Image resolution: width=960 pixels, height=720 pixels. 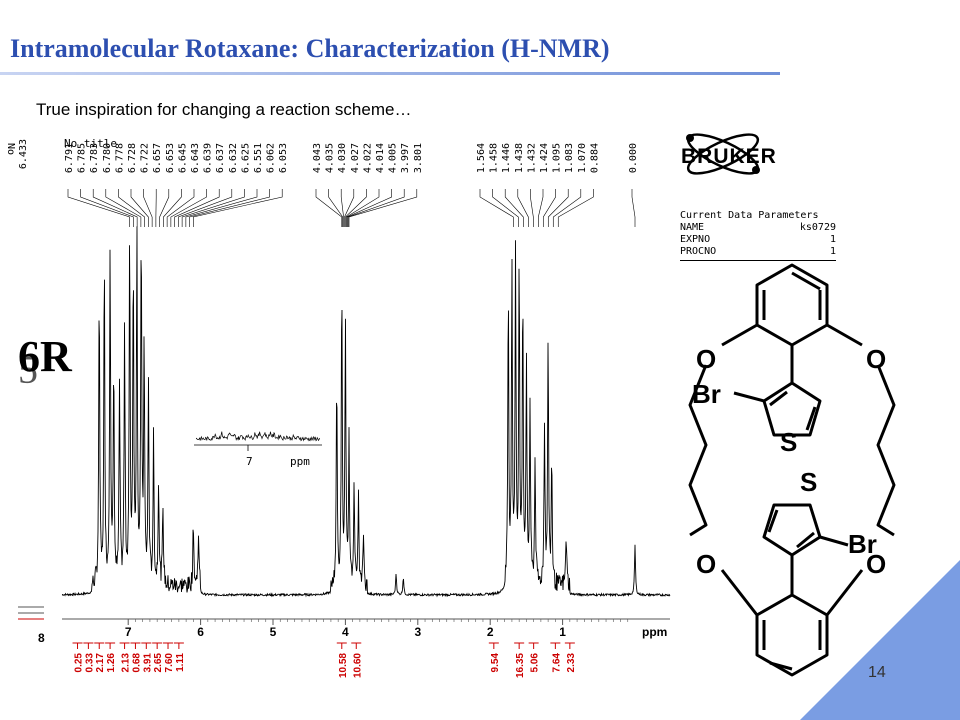 I want to click on spectrum-title: No title, so click(x=90, y=143).